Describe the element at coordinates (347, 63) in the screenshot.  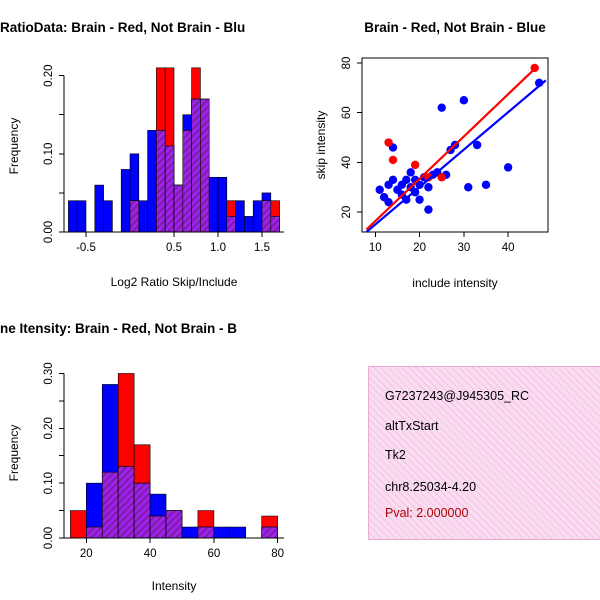
I see `y-tick-label: 80` at that location.